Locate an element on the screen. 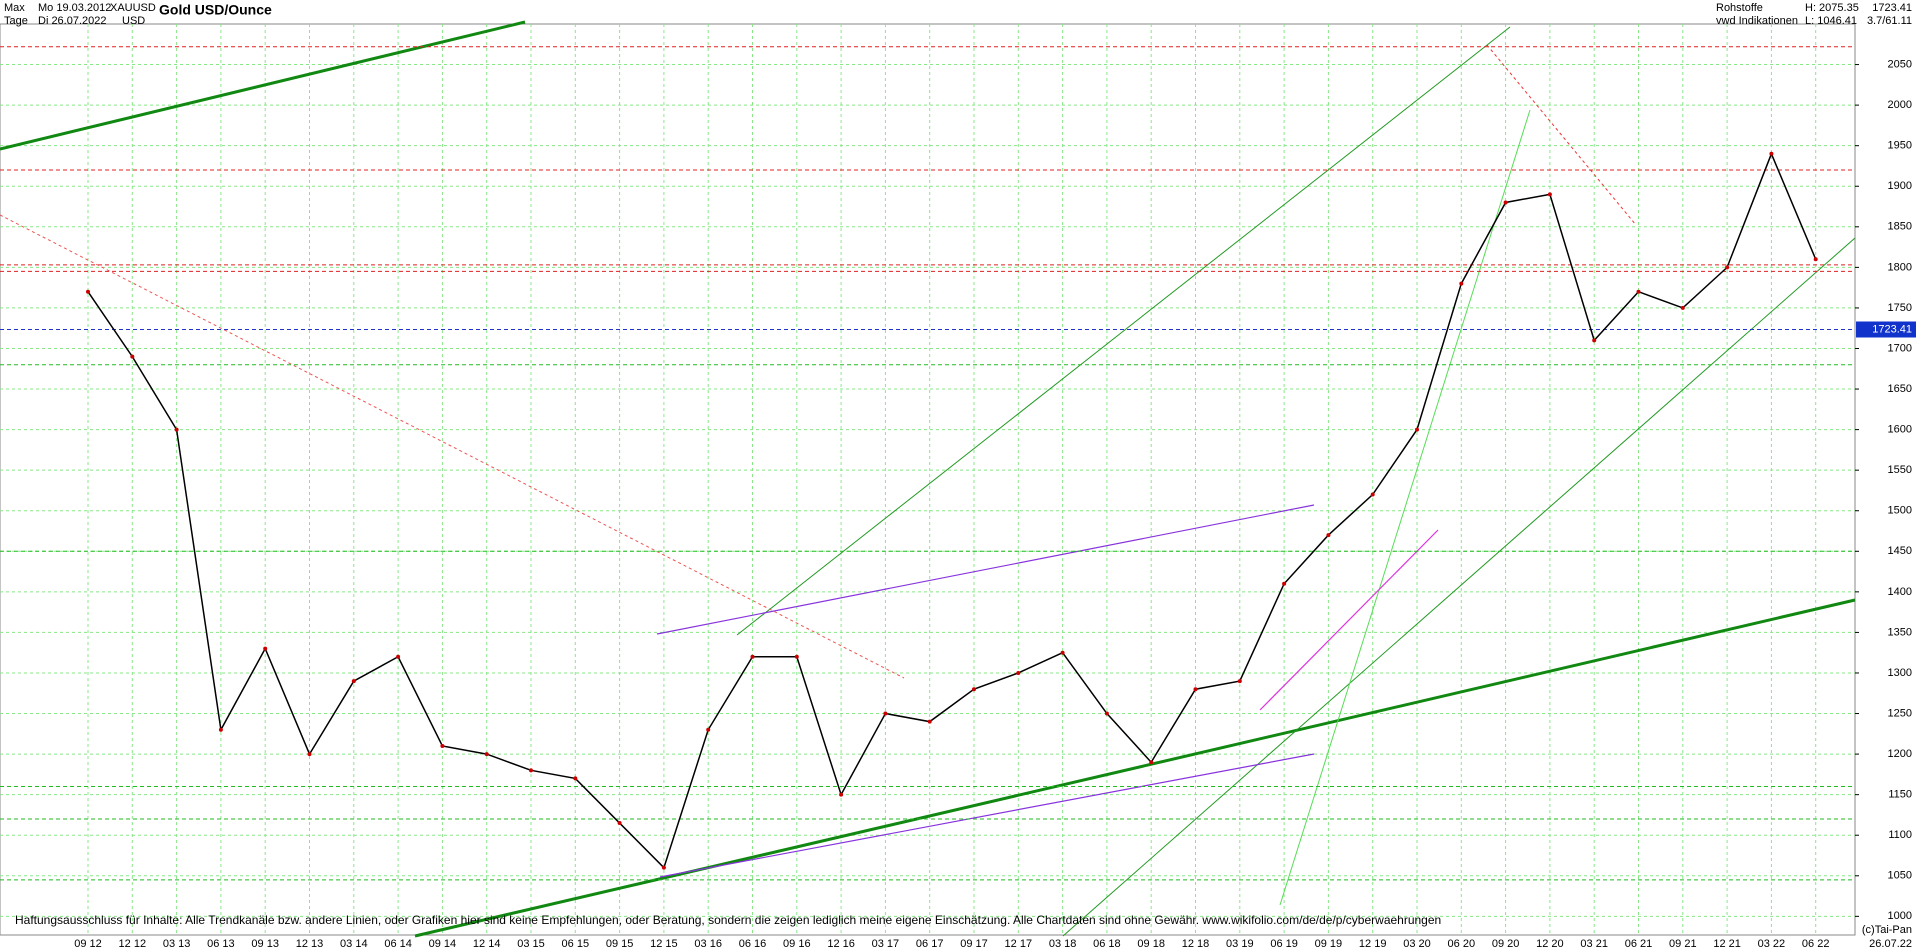  y-tick-label: 1300 is located at coordinates (1900, 673).